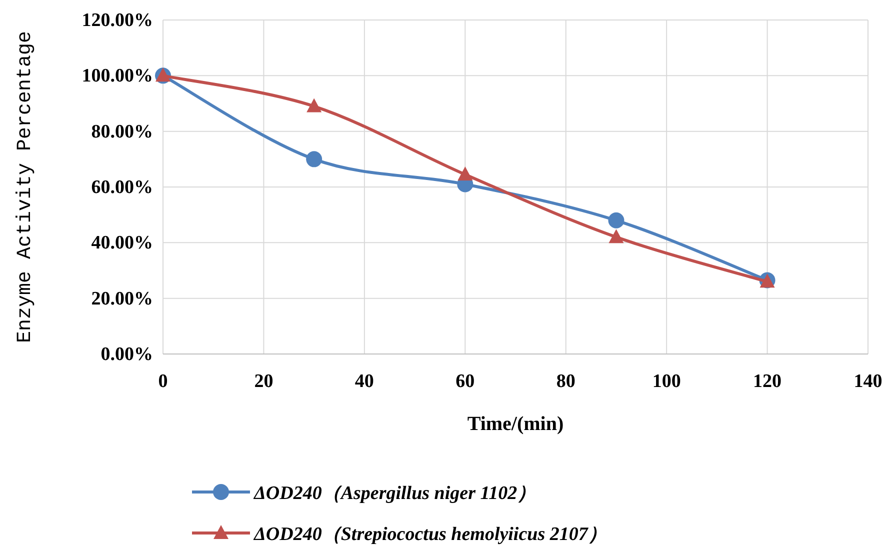  I want to click on x-tick-label: 40, so click(364, 381).